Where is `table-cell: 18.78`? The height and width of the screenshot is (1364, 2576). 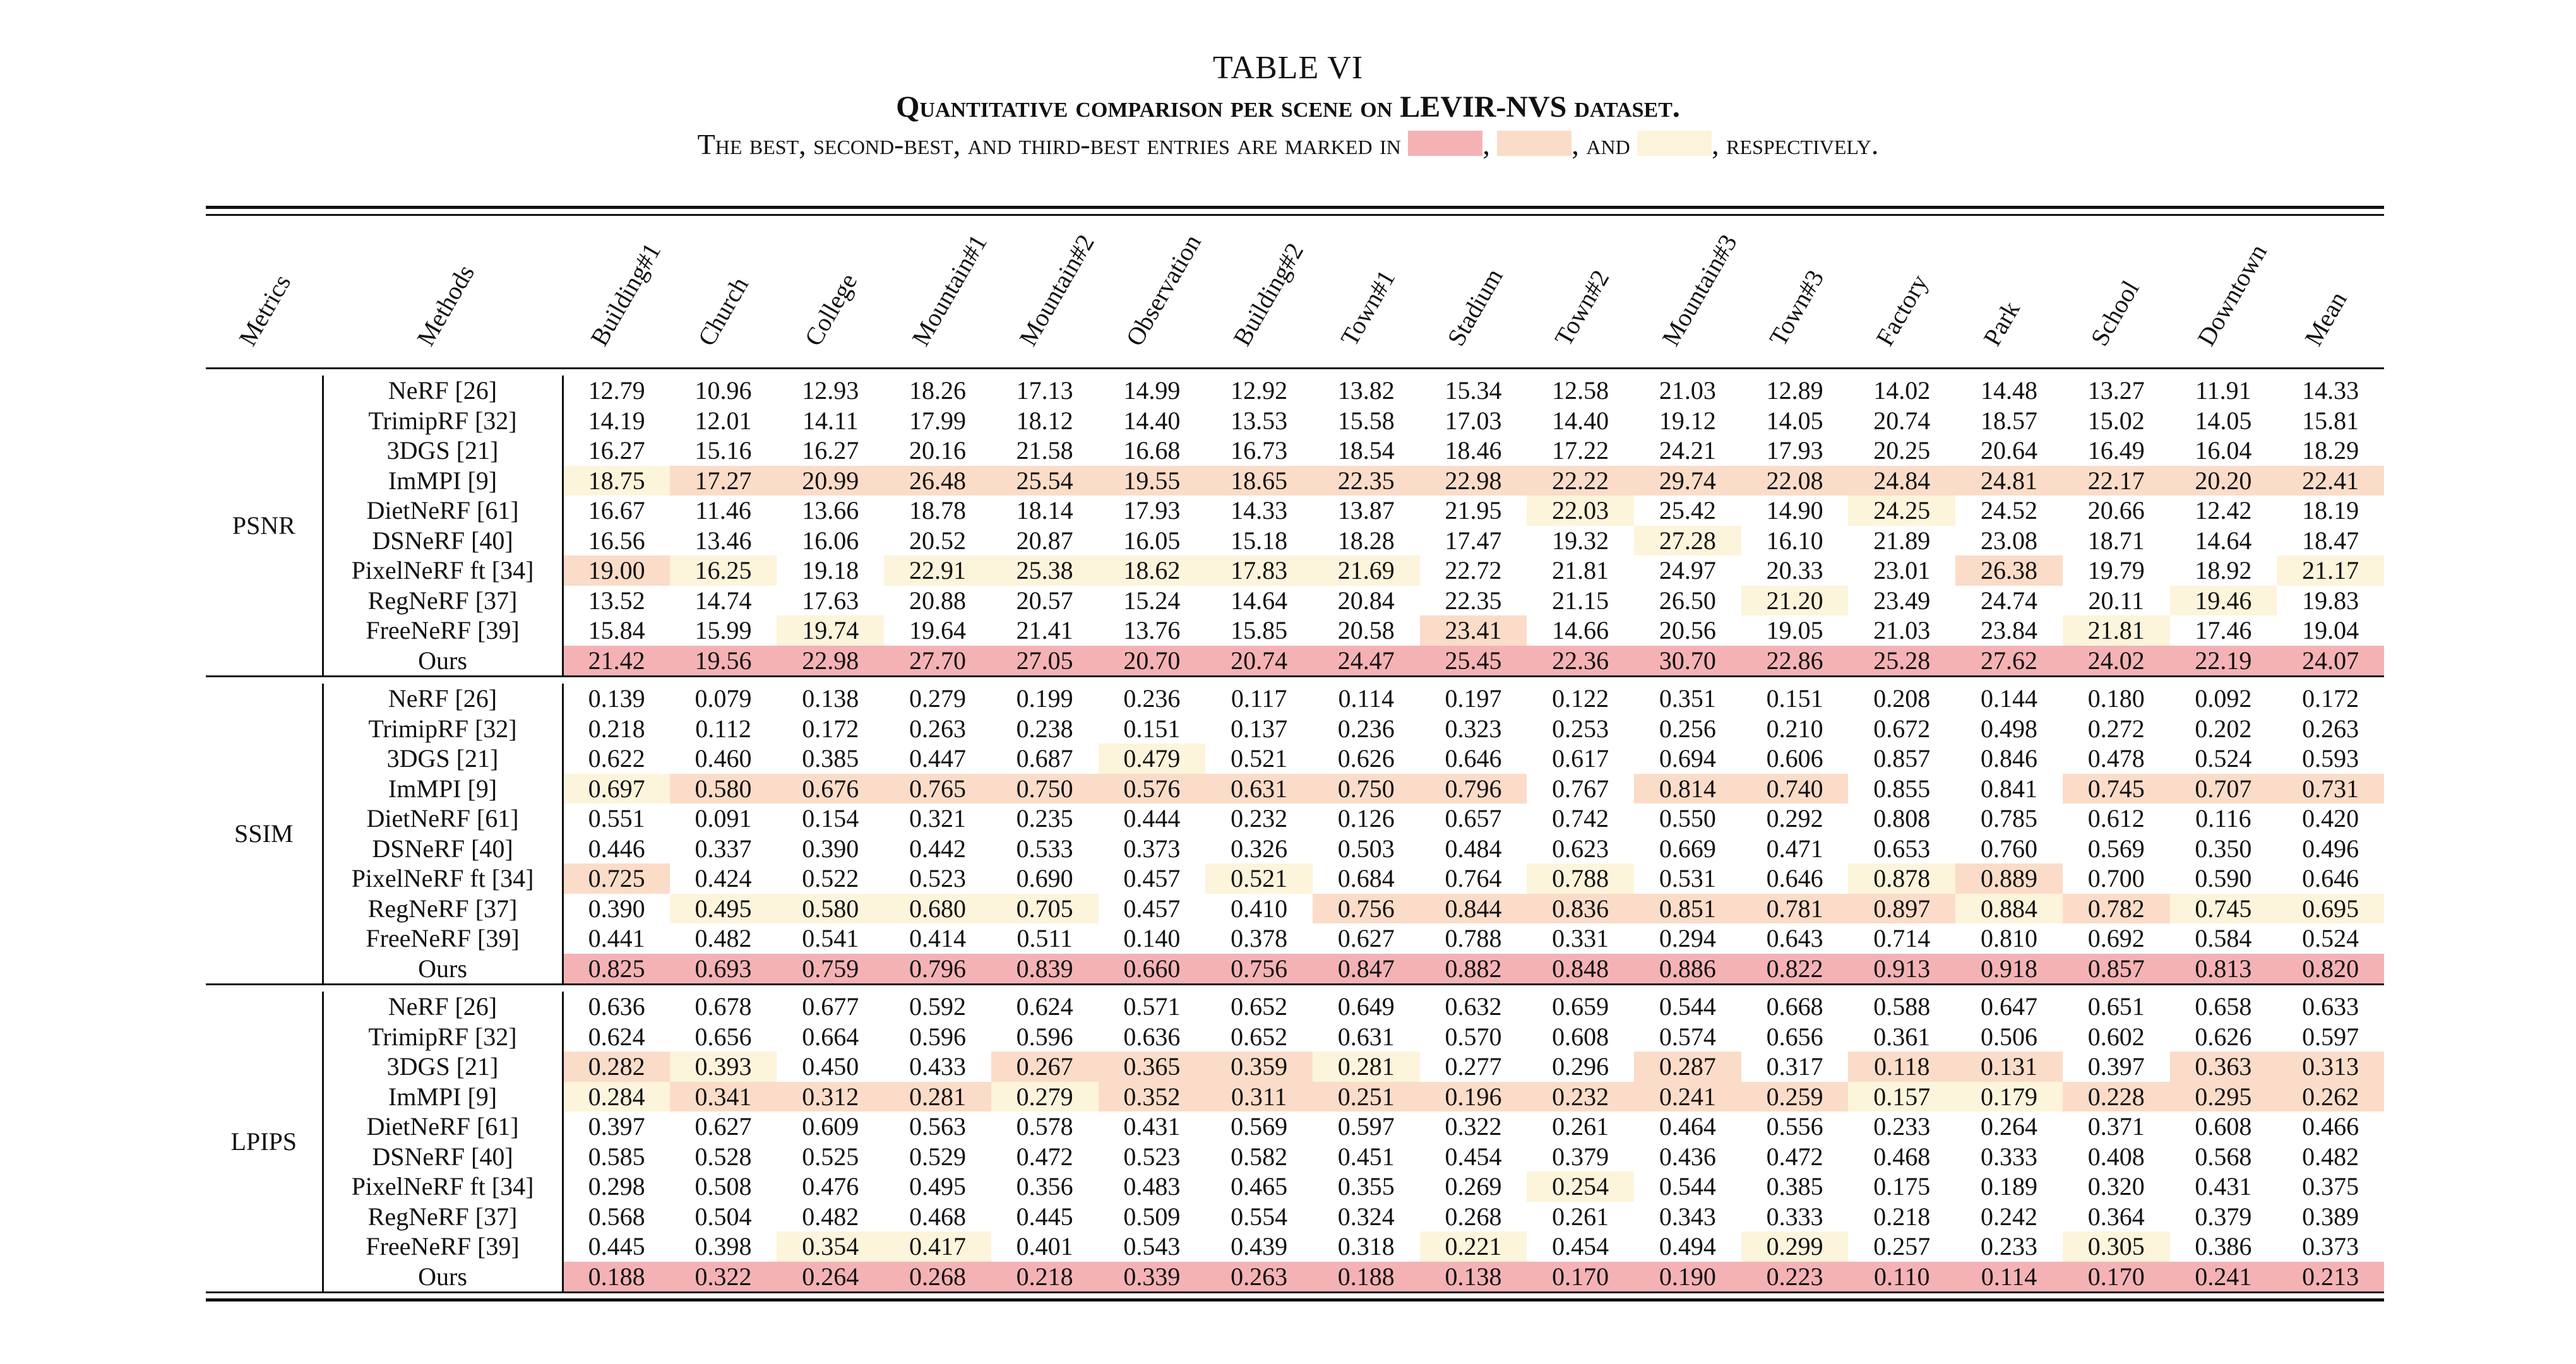
table-cell: 18.78 is located at coordinates (937, 510).